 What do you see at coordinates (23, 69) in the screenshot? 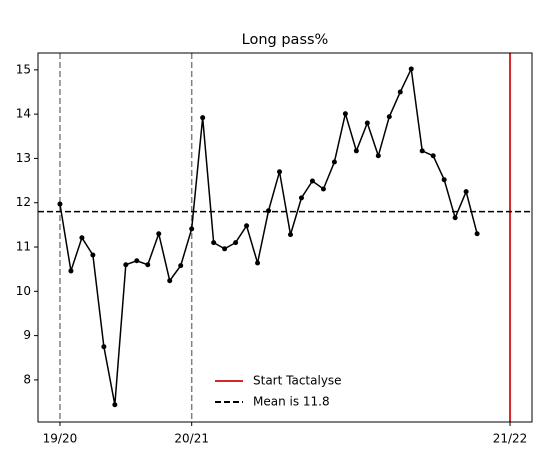
I see `y-tick-label: 15` at bounding box center [23, 69].